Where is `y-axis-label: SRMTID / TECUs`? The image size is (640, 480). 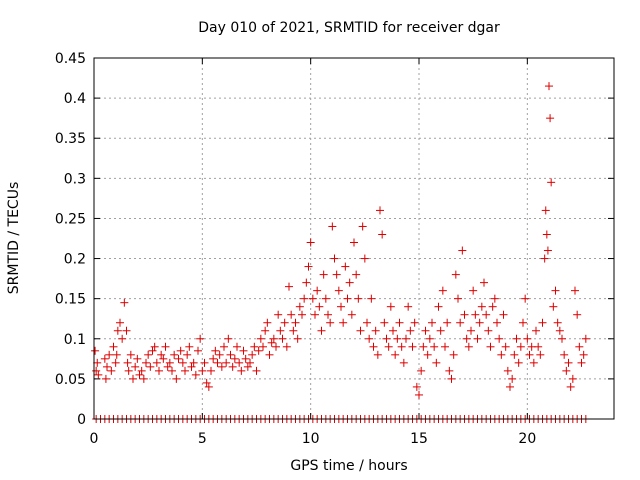 y-axis-label: SRMTID / TECUs is located at coordinates (14, 238).